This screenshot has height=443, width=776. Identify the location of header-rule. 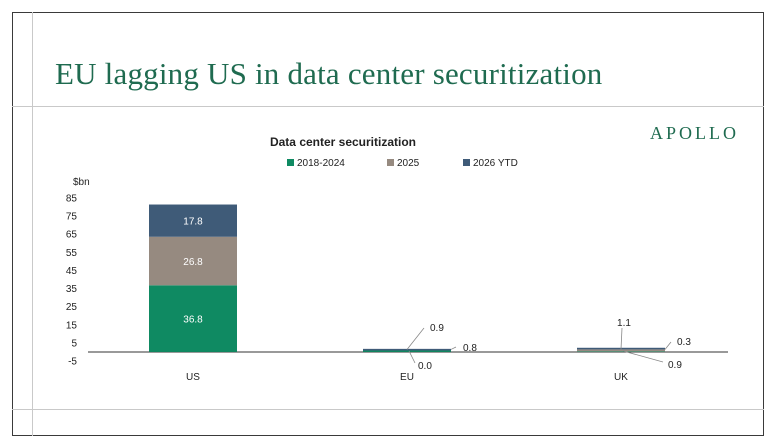
(388, 106).